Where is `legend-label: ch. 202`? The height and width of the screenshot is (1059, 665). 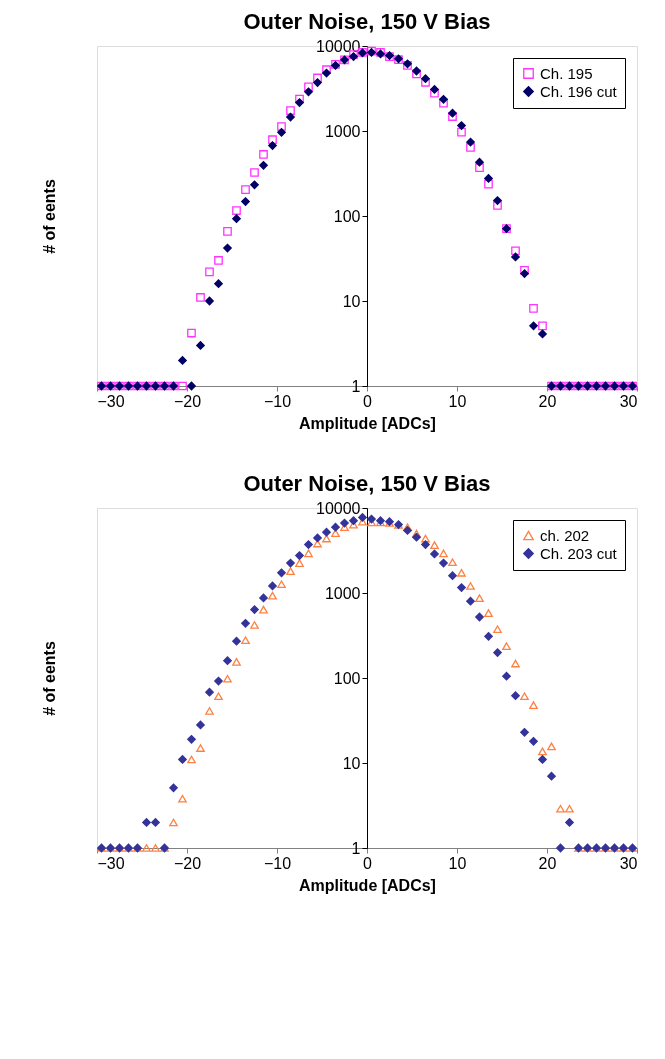 legend-label: ch. 202 is located at coordinates (565, 535).